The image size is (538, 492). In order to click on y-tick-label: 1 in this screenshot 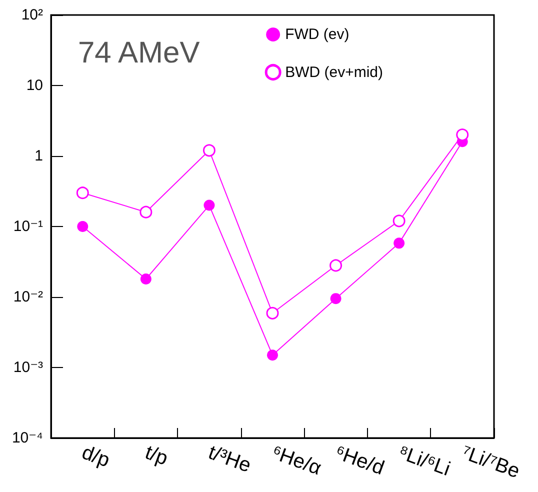, I will do `click(38, 156)`.